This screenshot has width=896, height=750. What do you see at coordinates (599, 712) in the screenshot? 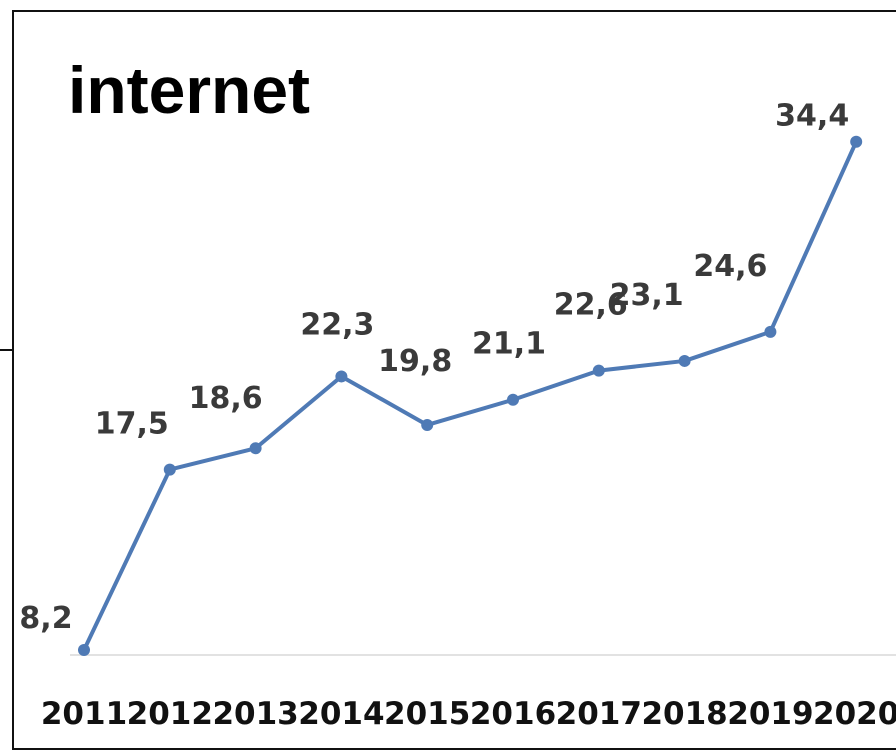
I see `x-tick-label-2017: 2017` at bounding box center [599, 712].